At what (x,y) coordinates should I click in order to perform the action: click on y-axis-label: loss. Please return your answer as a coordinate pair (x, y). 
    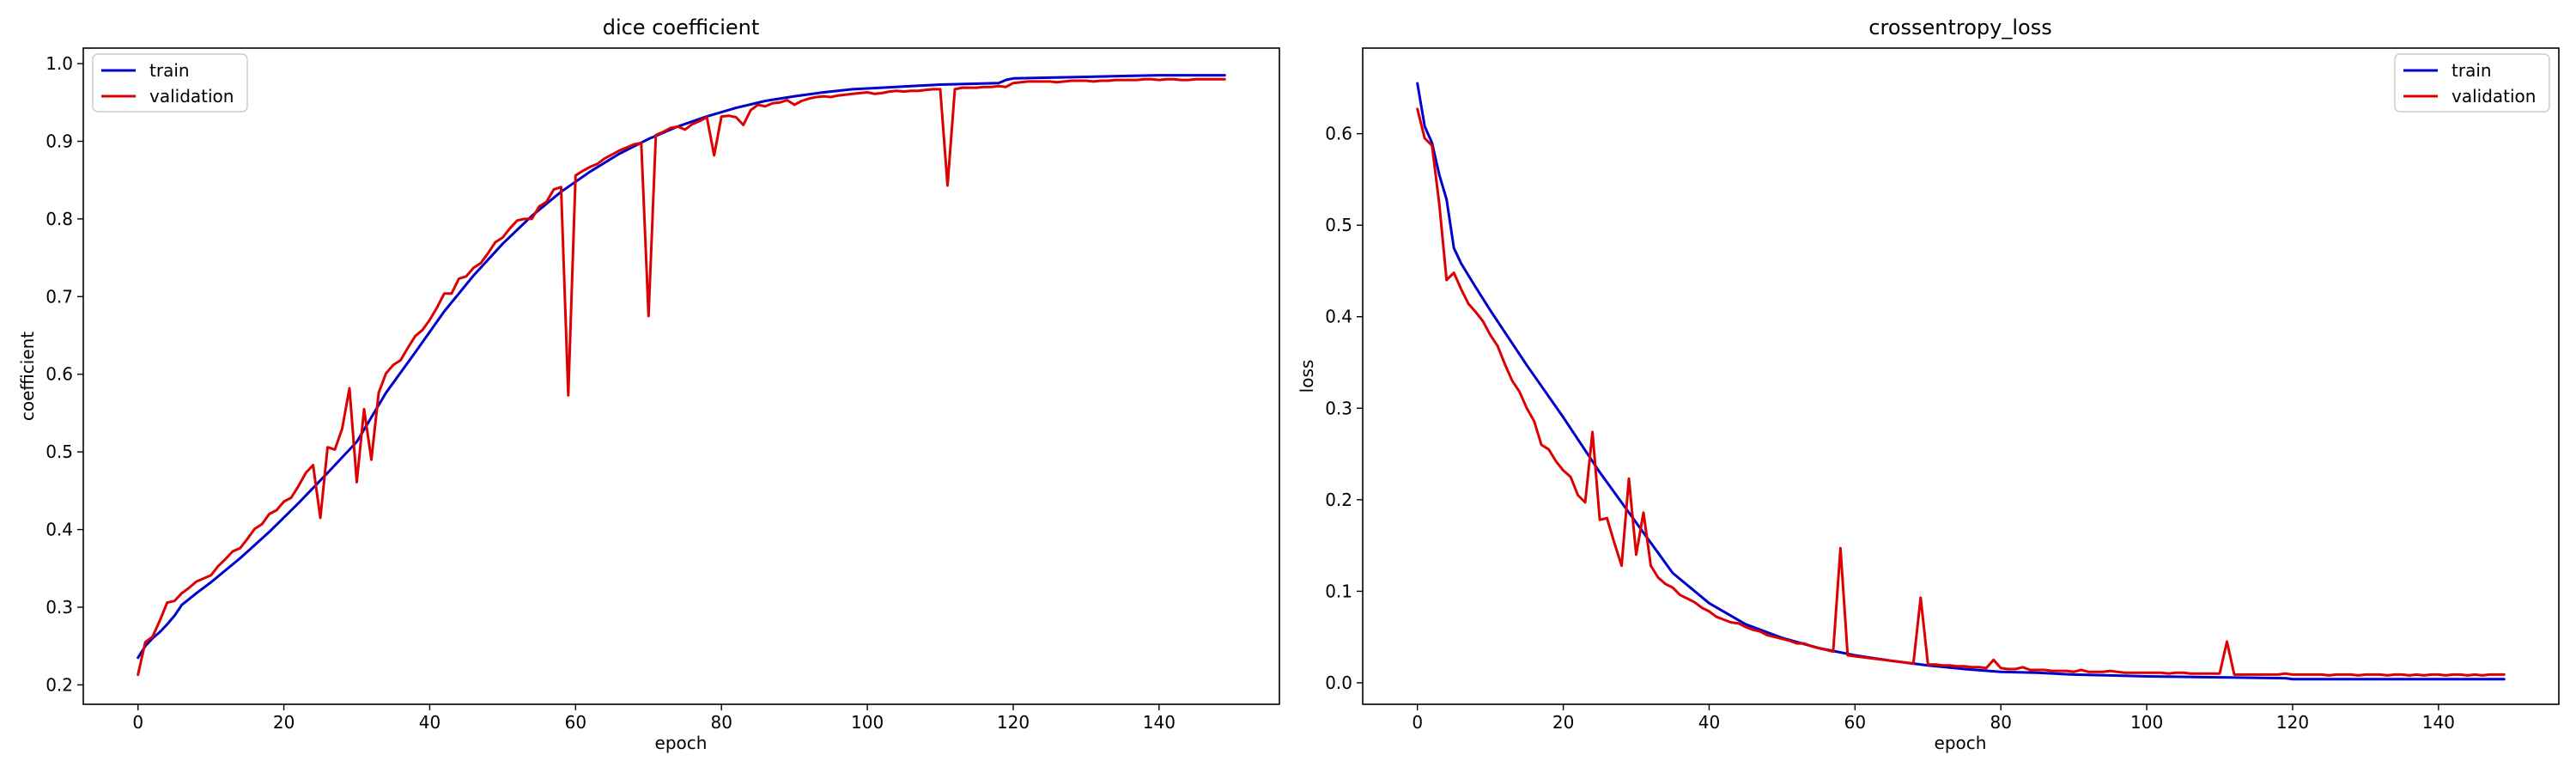
    Looking at the image, I should click on (1307, 376).